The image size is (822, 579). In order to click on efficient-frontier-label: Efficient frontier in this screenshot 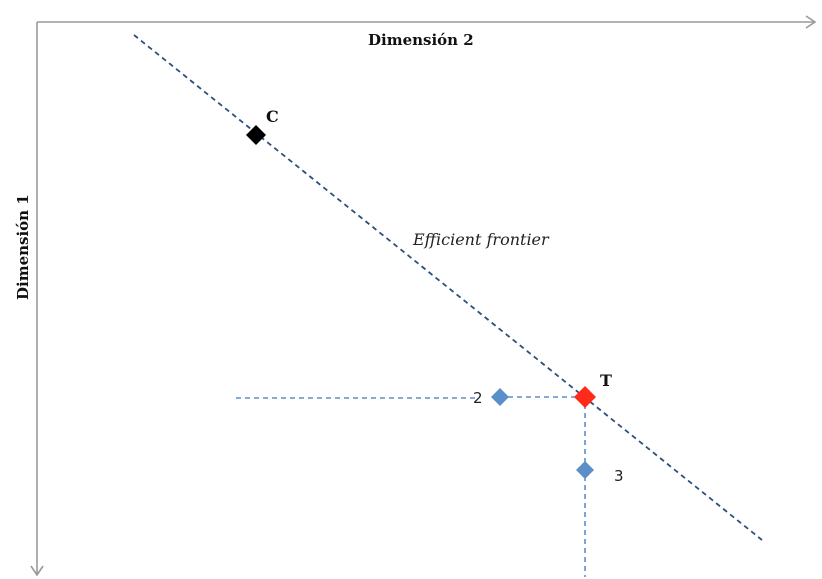, I will do `click(481, 239)`.